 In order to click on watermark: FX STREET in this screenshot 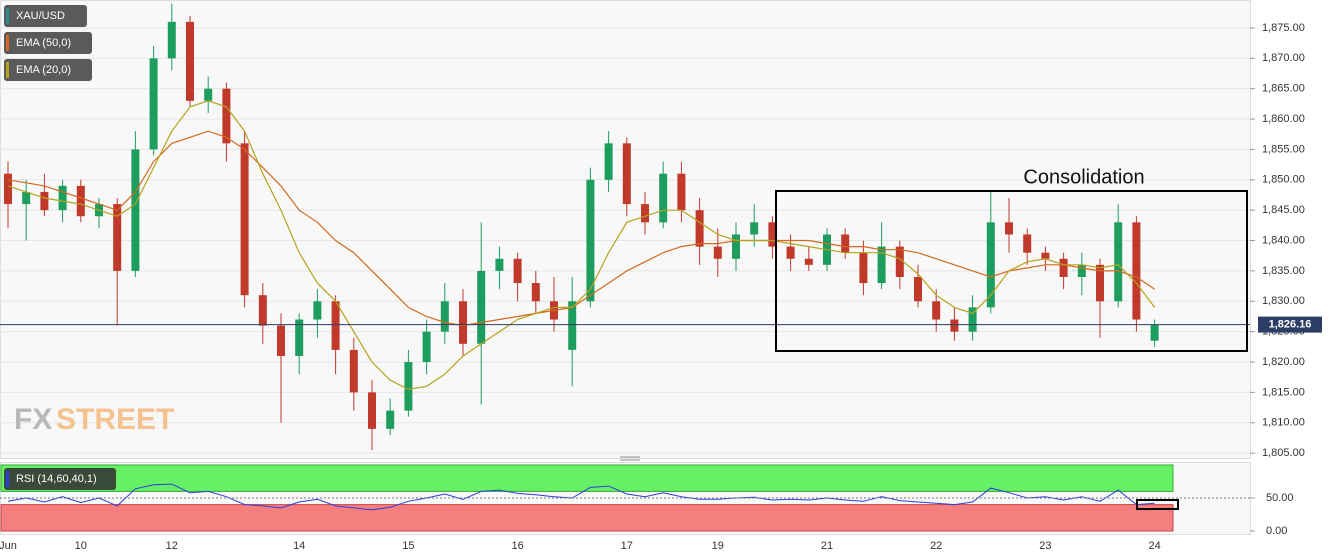, I will do `click(94, 419)`.